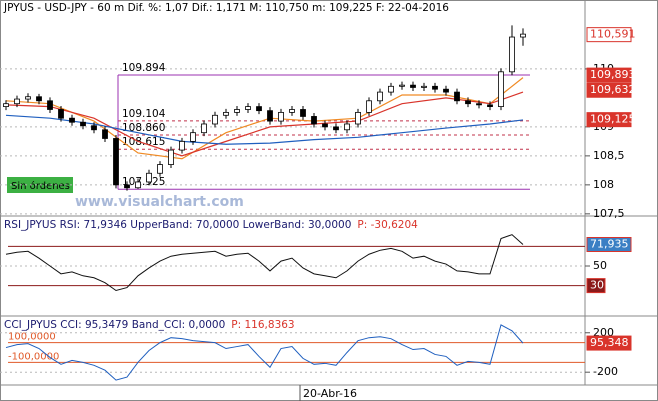 This screenshot has width=658, height=401. I want to click on y-tick-label: -200, so click(605, 371).